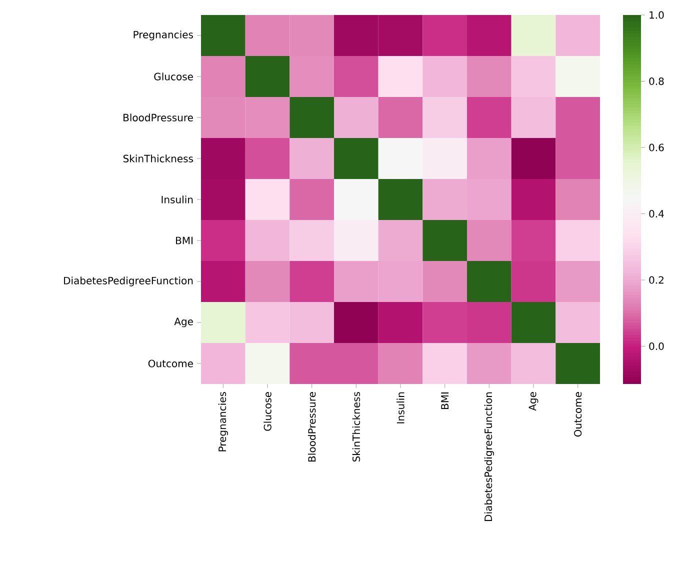  What do you see at coordinates (158, 158) in the screenshot?
I see `y-tick-label: SkinThickness` at bounding box center [158, 158].